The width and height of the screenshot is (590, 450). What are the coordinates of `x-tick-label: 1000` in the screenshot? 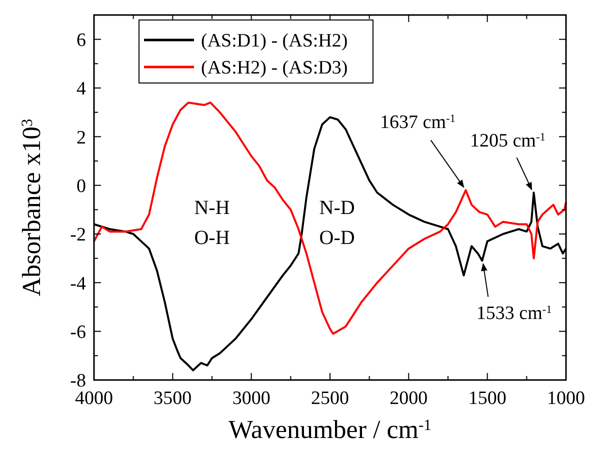 It's located at (566, 398).